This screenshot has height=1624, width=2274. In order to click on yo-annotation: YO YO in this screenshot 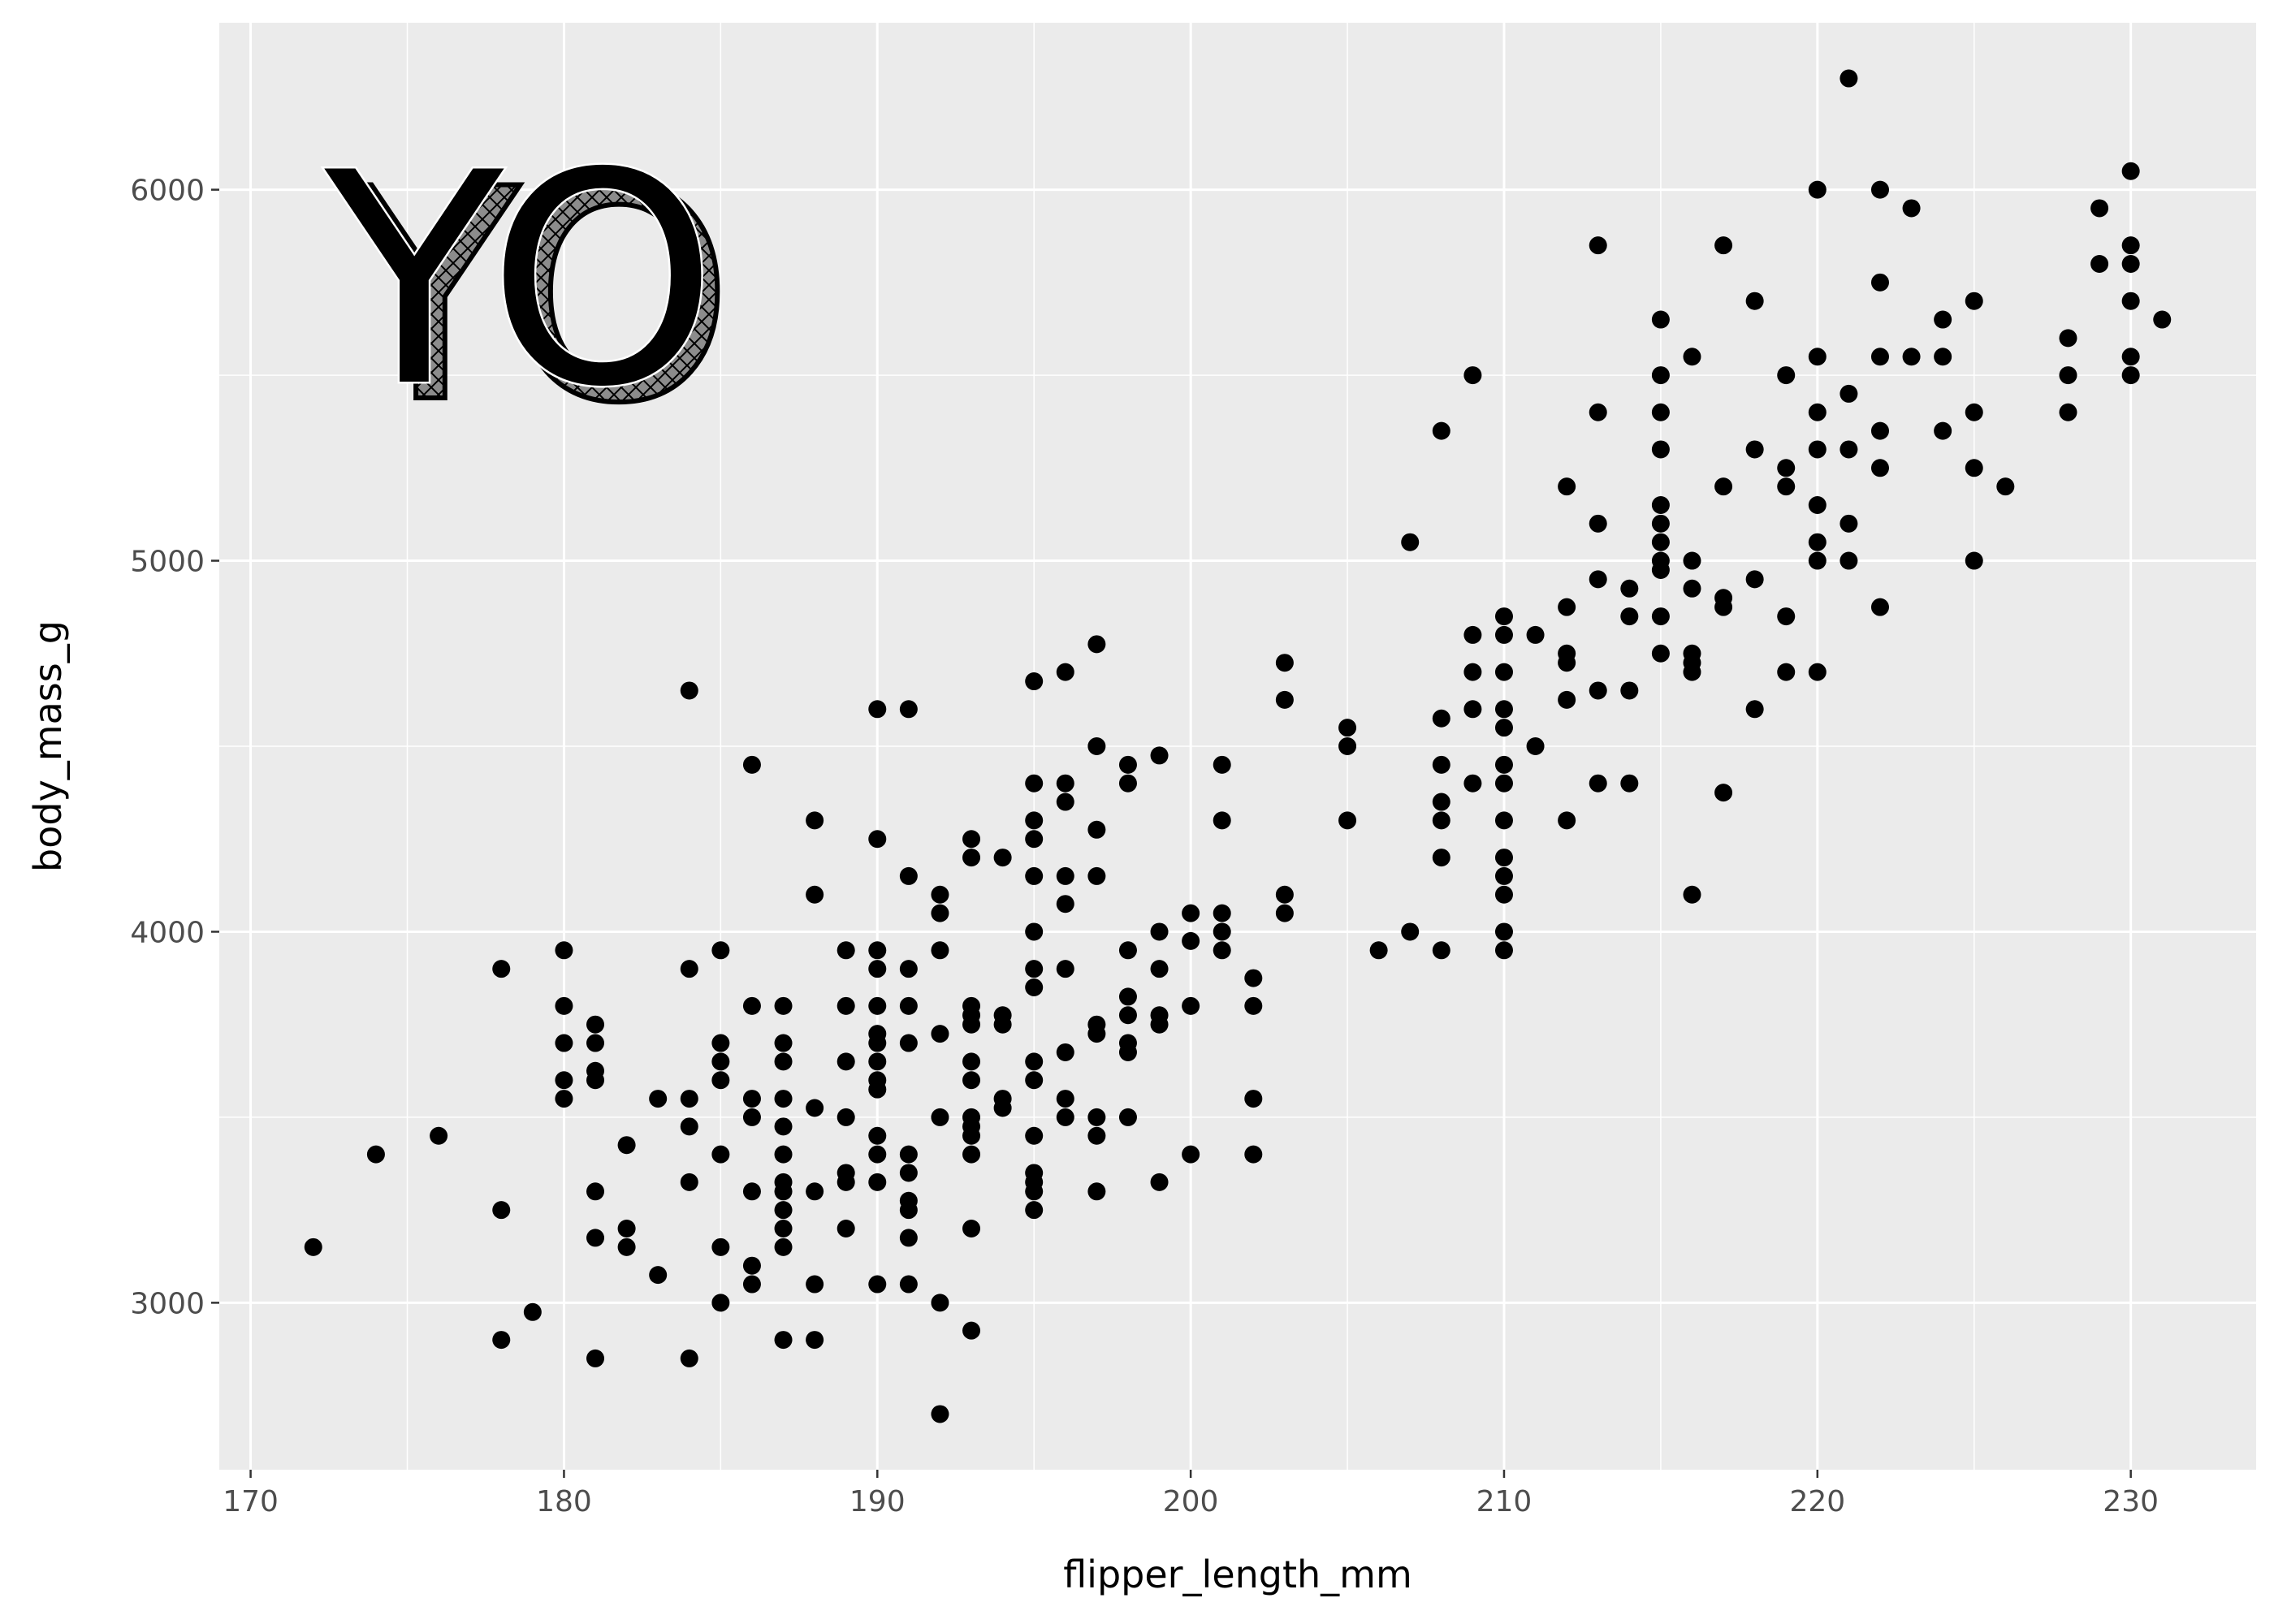, I will do `click(527, 289)`.